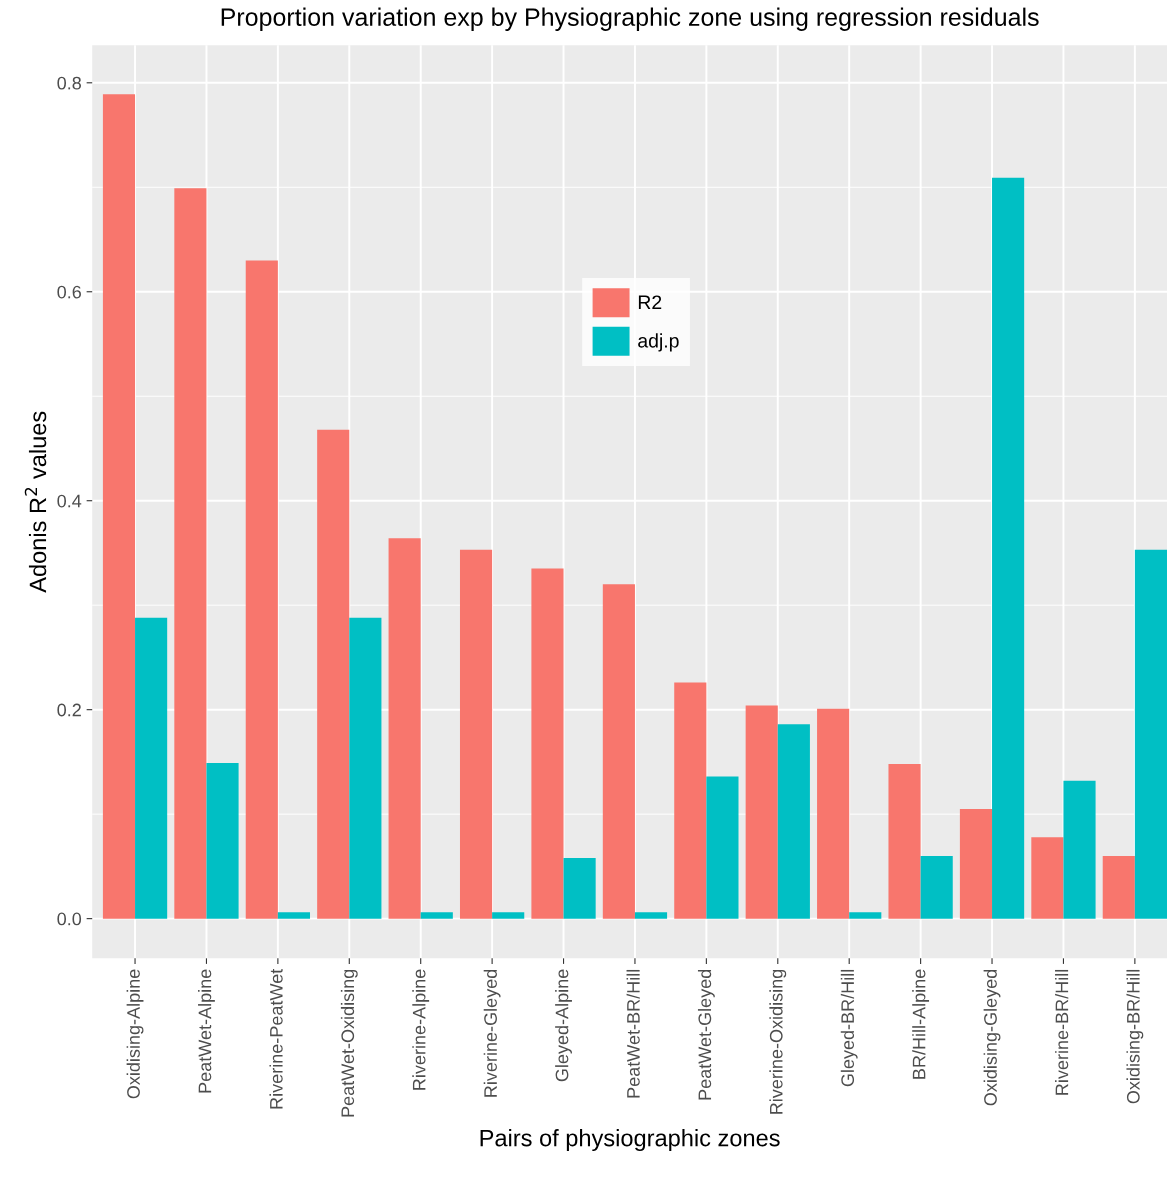 Image resolution: width=1167 pixels, height=1189 pixels. Describe the element at coordinates (492, 1033) in the screenshot. I see `x-tick-label: Riverine-Gleyed` at that location.